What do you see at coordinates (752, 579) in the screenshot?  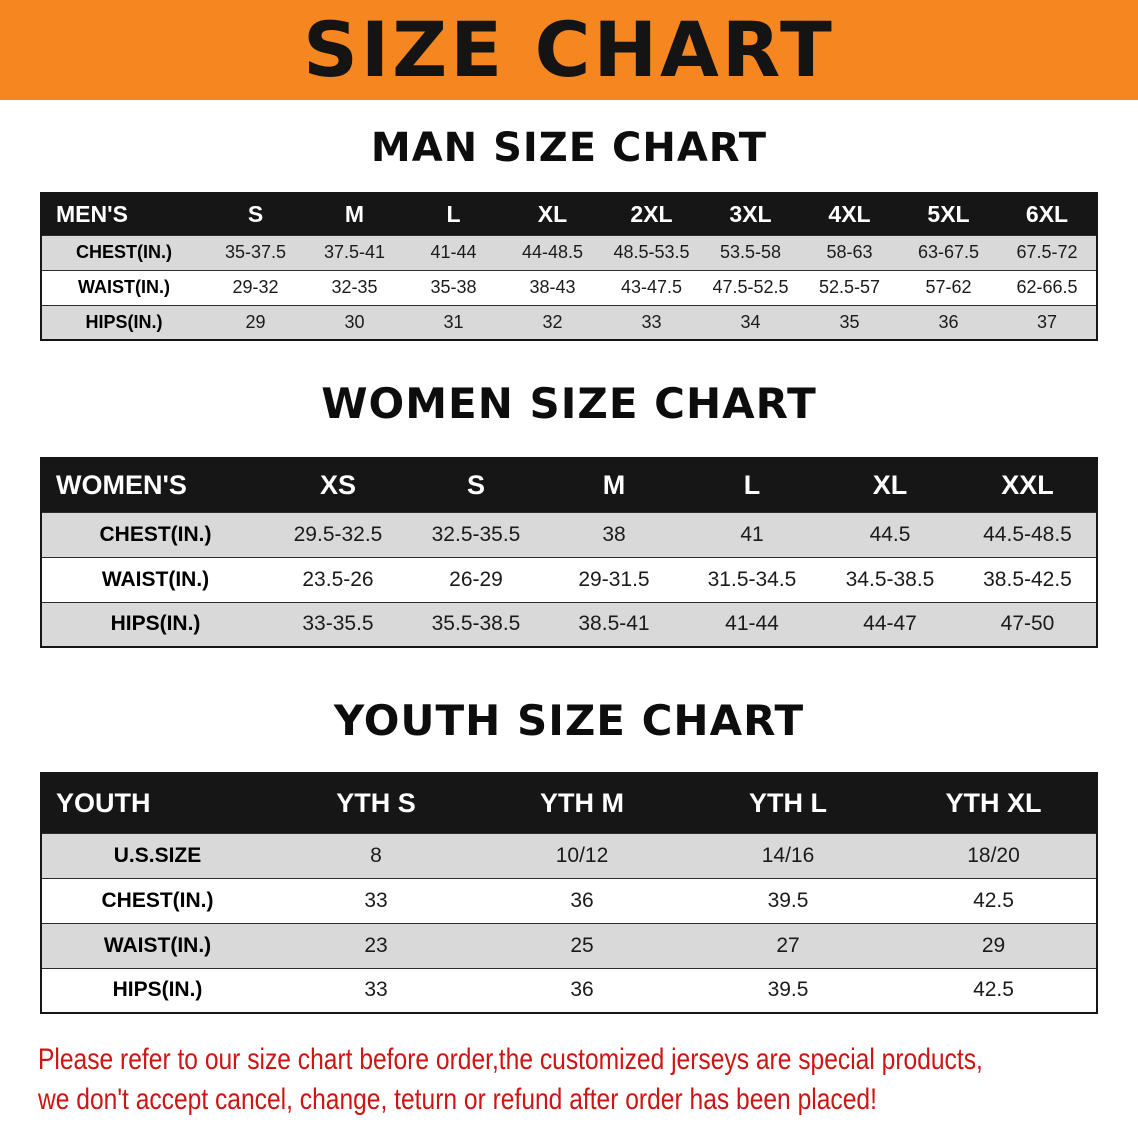 I see `size-cell: 31.5-34.5` at bounding box center [752, 579].